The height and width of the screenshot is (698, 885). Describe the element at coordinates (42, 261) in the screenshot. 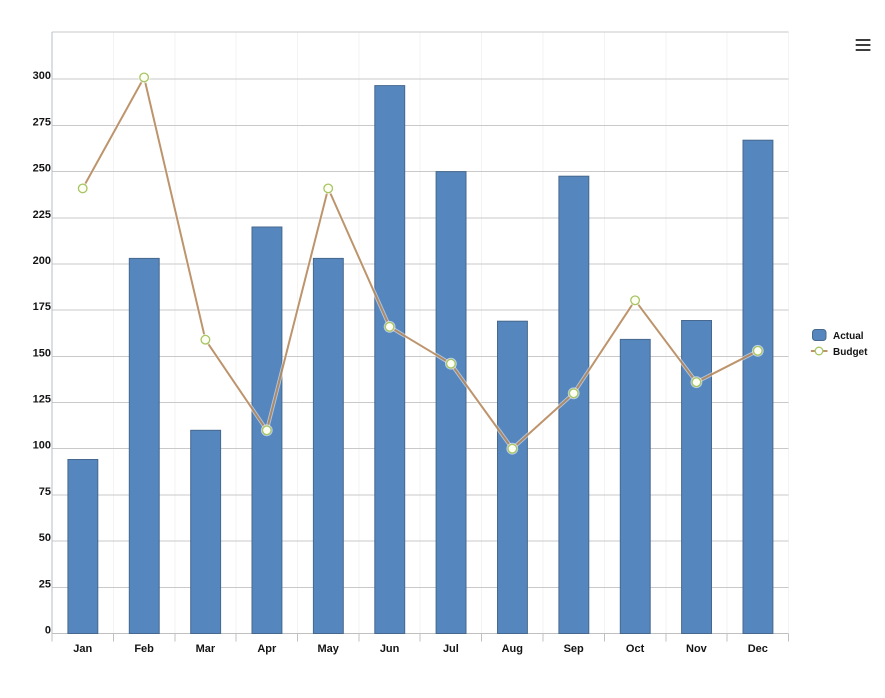

I see `svg-text: 200` at that location.